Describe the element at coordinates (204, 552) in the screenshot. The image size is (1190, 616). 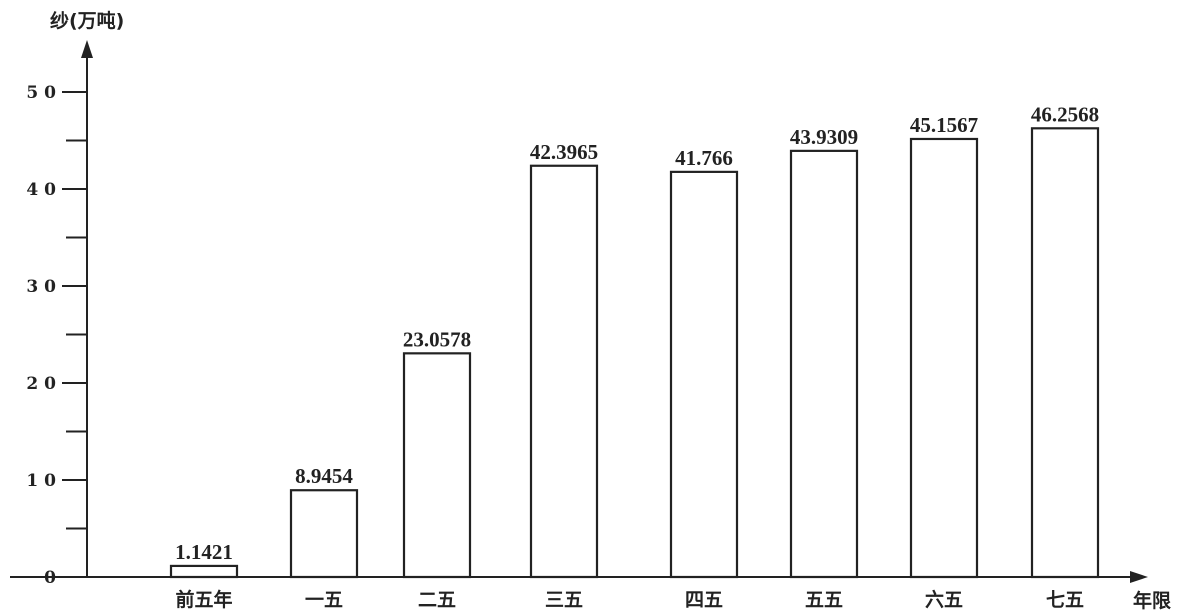
I see `data-label-1: 1.1421` at that location.